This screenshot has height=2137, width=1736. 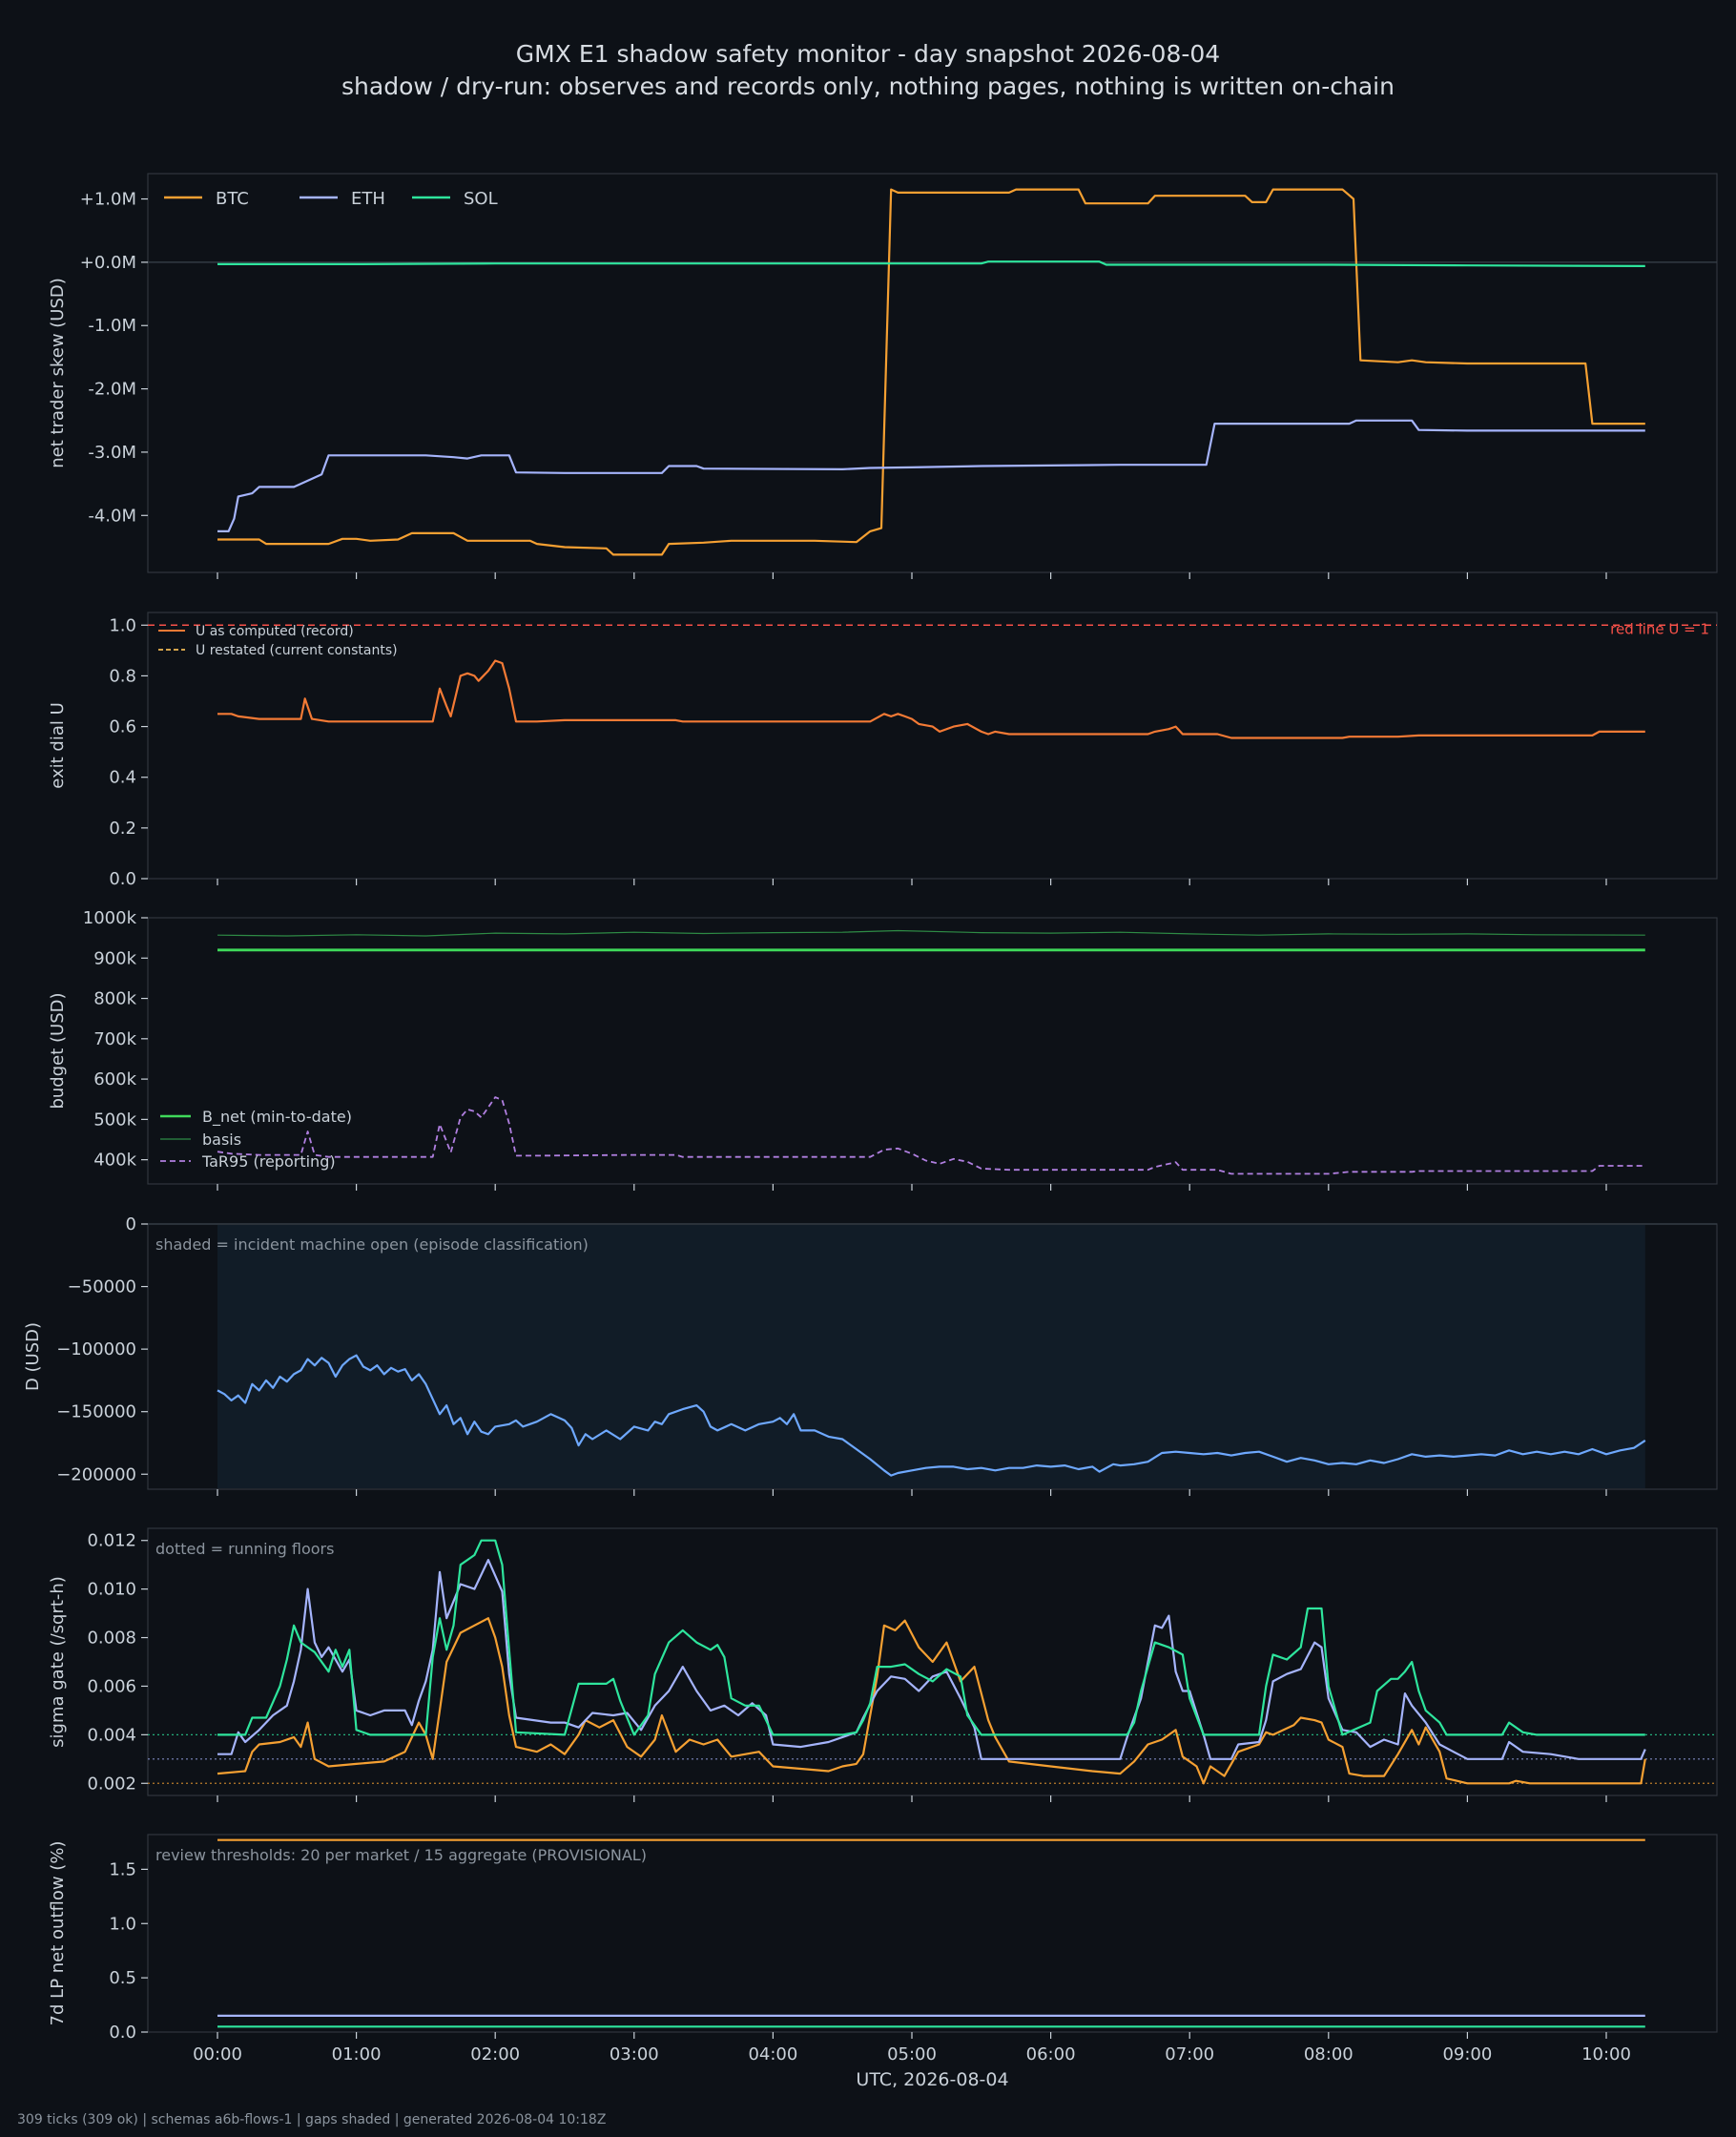 I want to click on x-tick-label: 01:00, so click(x=357, y=2054).